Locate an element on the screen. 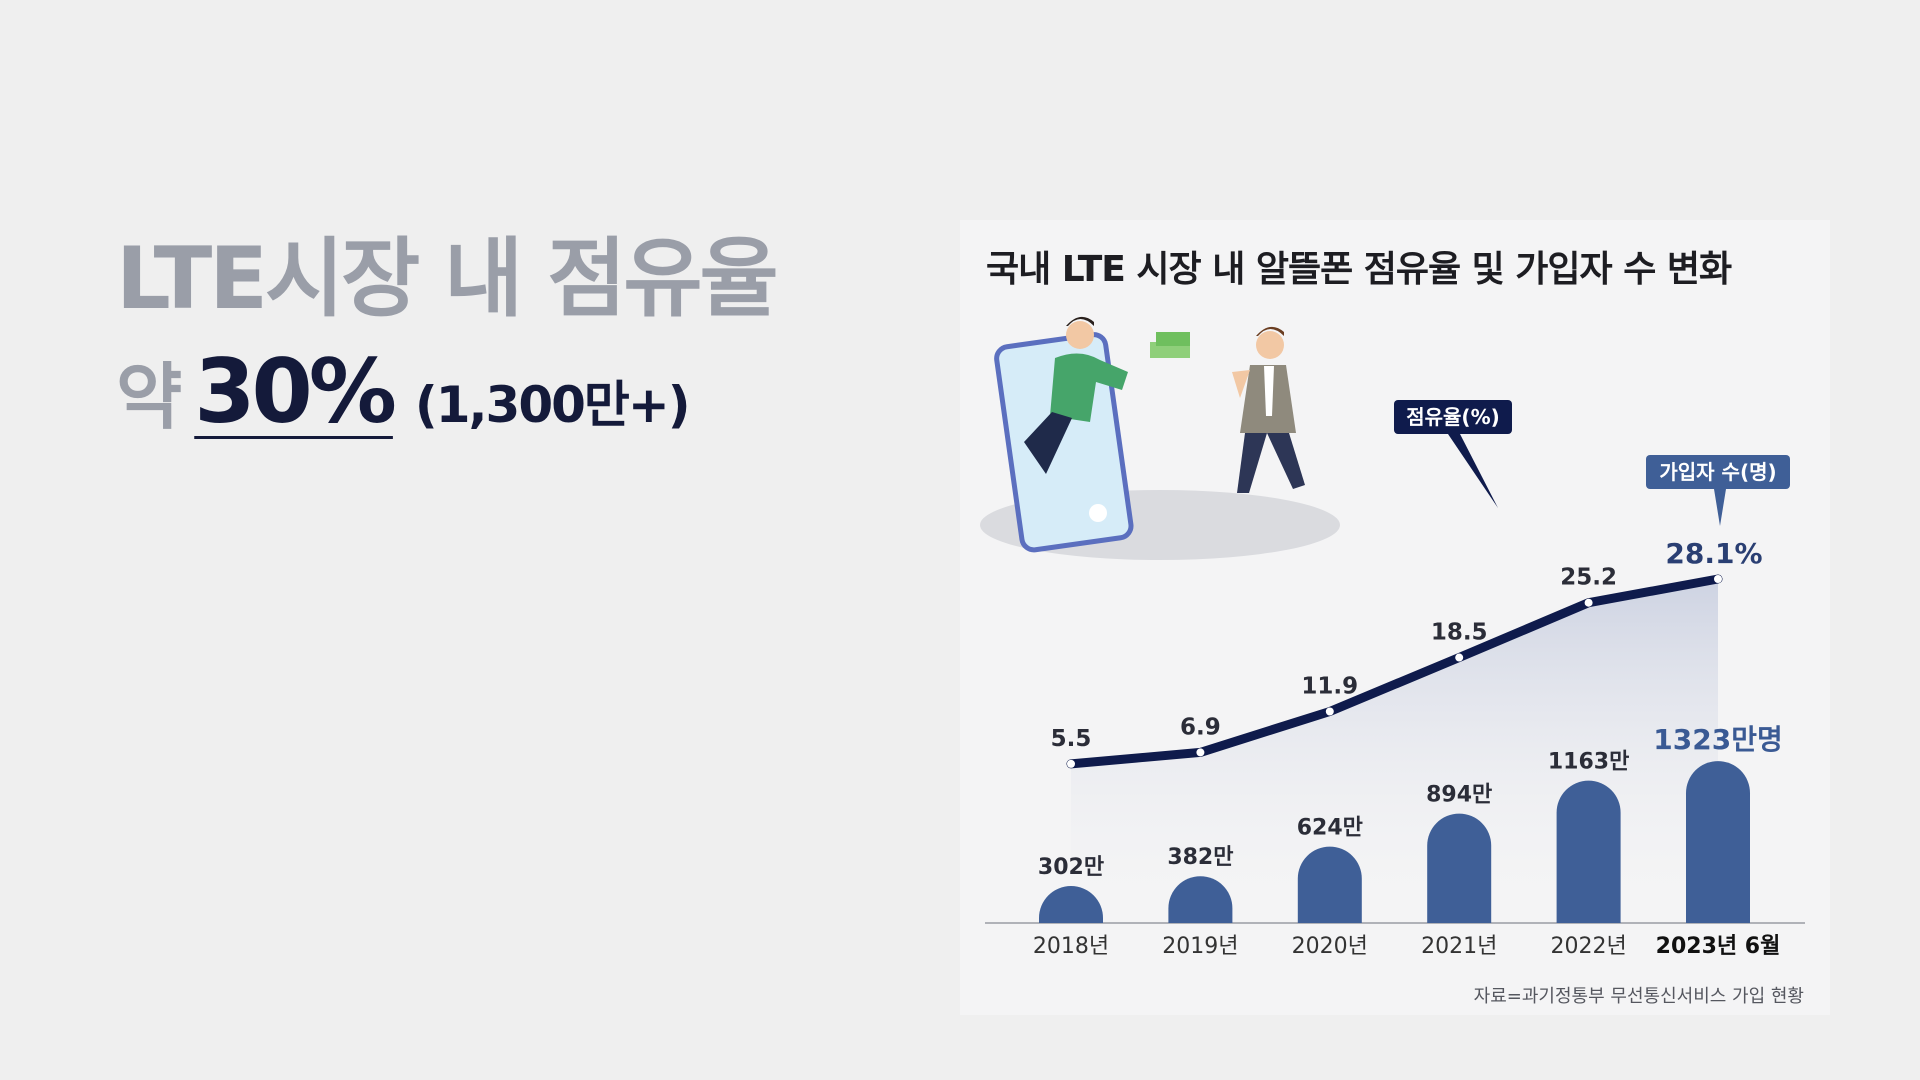  share-points is located at coordinates (1394, 671).